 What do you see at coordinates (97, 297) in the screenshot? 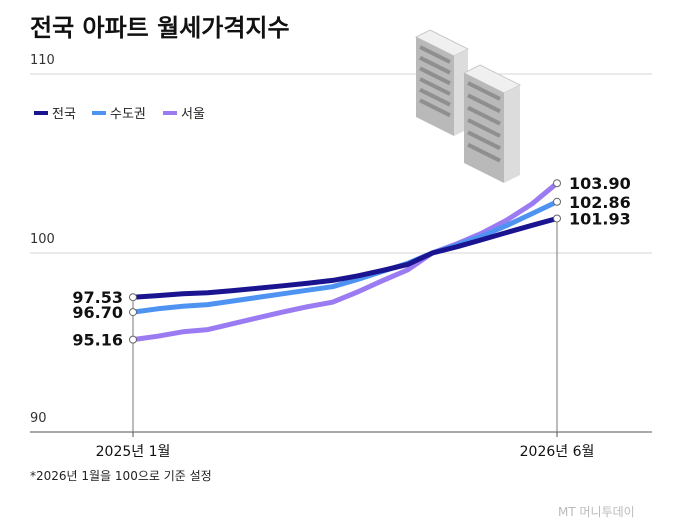
I see `start-value-label: 97.53` at bounding box center [97, 297].